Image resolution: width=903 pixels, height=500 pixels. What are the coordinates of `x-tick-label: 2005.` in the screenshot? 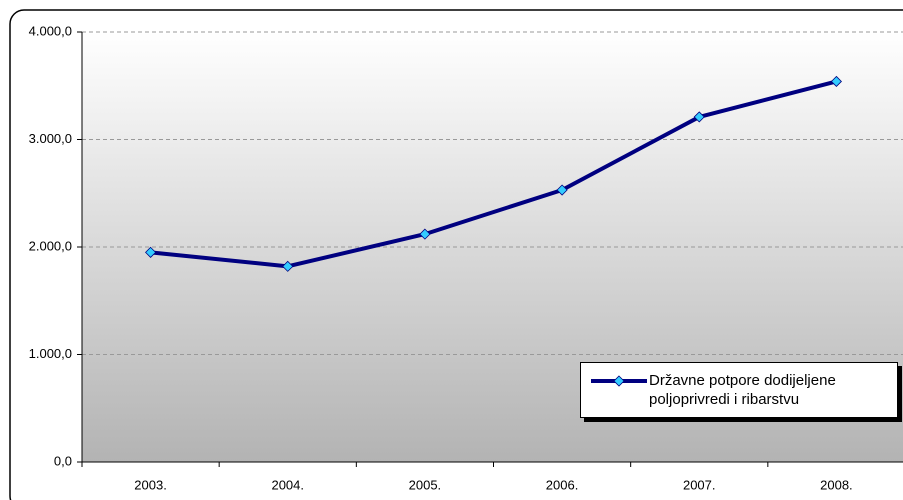 It's located at (425, 484).